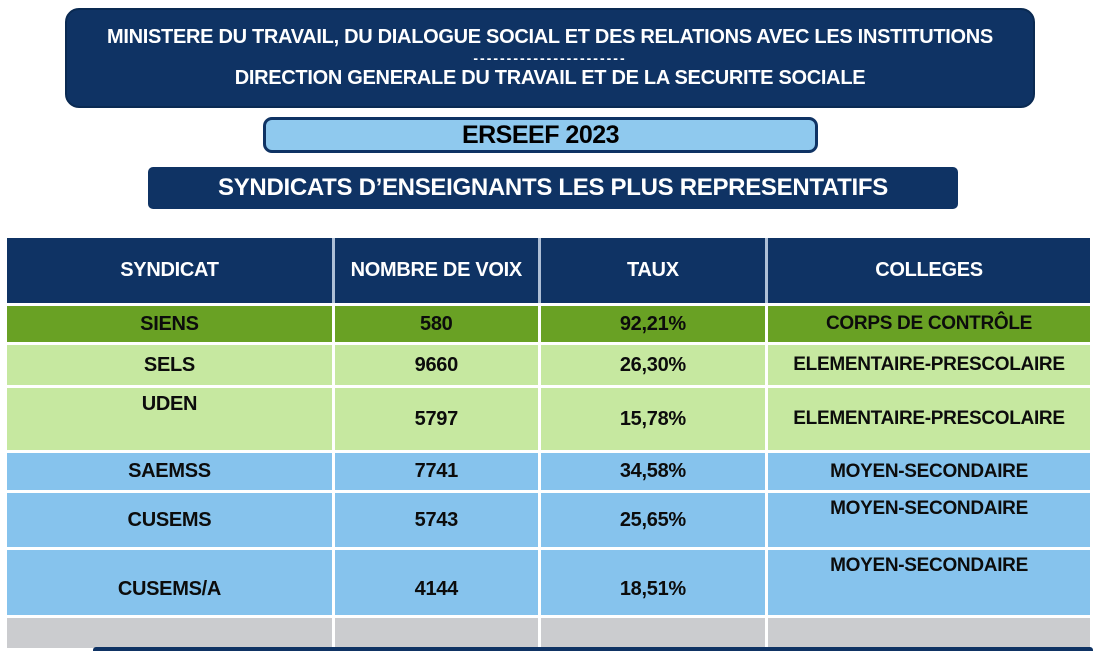  What do you see at coordinates (434, 365) in the screenshot?
I see `cell-voix: 9660` at bounding box center [434, 365].